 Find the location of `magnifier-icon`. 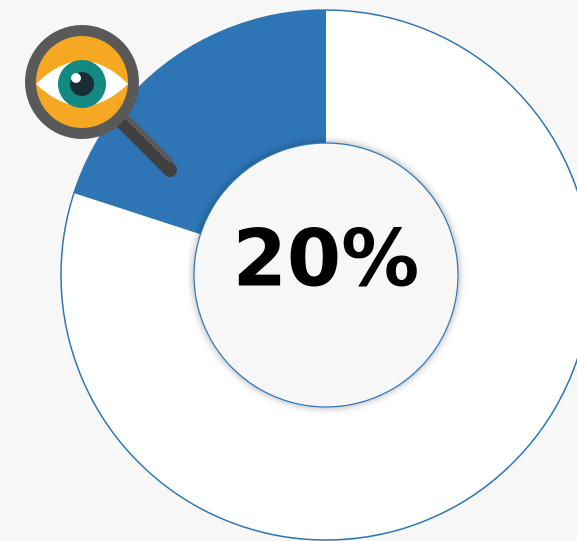

magnifier-icon is located at coordinates (101, 101).